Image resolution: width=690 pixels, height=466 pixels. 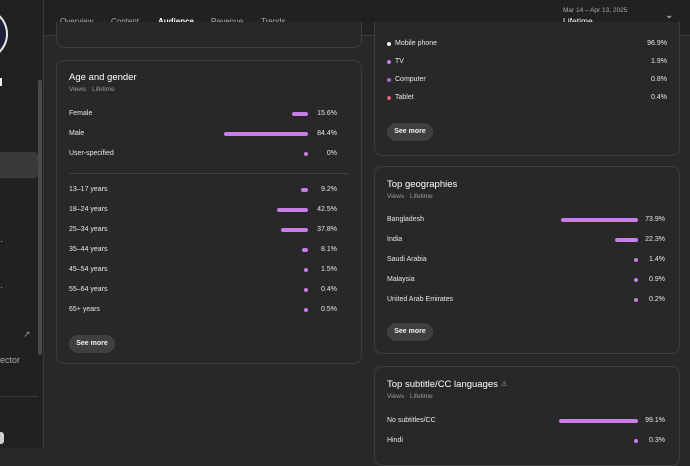 I want to click on card-title: Top geographies, so click(x=422, y=184).